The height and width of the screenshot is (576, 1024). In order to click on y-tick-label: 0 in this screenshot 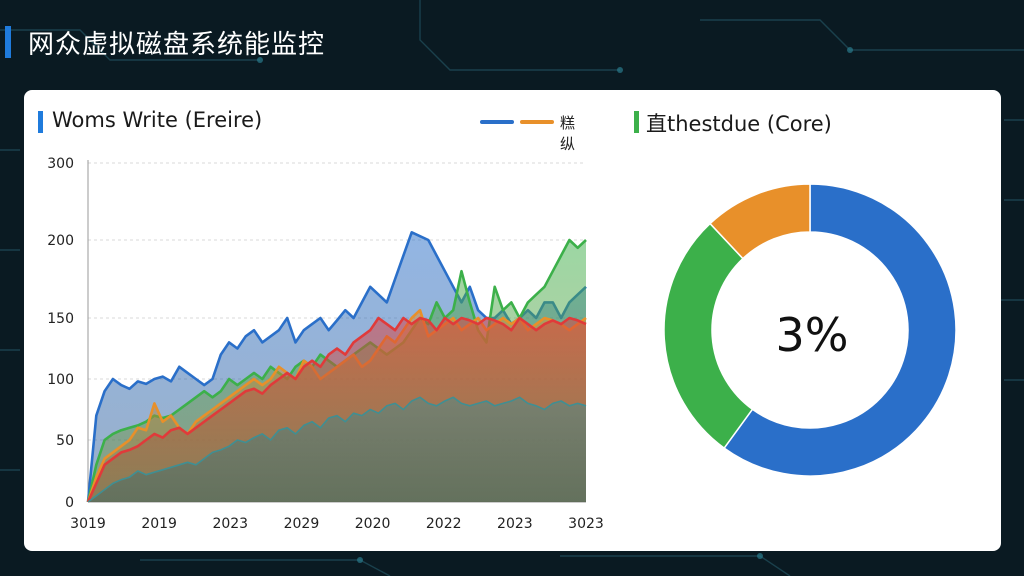, I will do `click(69, 503)`.